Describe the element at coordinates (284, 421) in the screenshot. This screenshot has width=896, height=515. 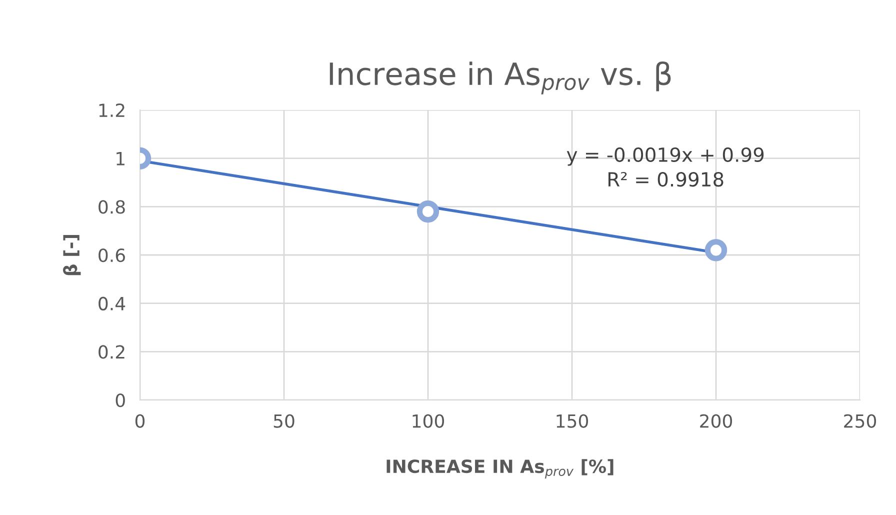
I see `x-tick-label: 50` at that location.